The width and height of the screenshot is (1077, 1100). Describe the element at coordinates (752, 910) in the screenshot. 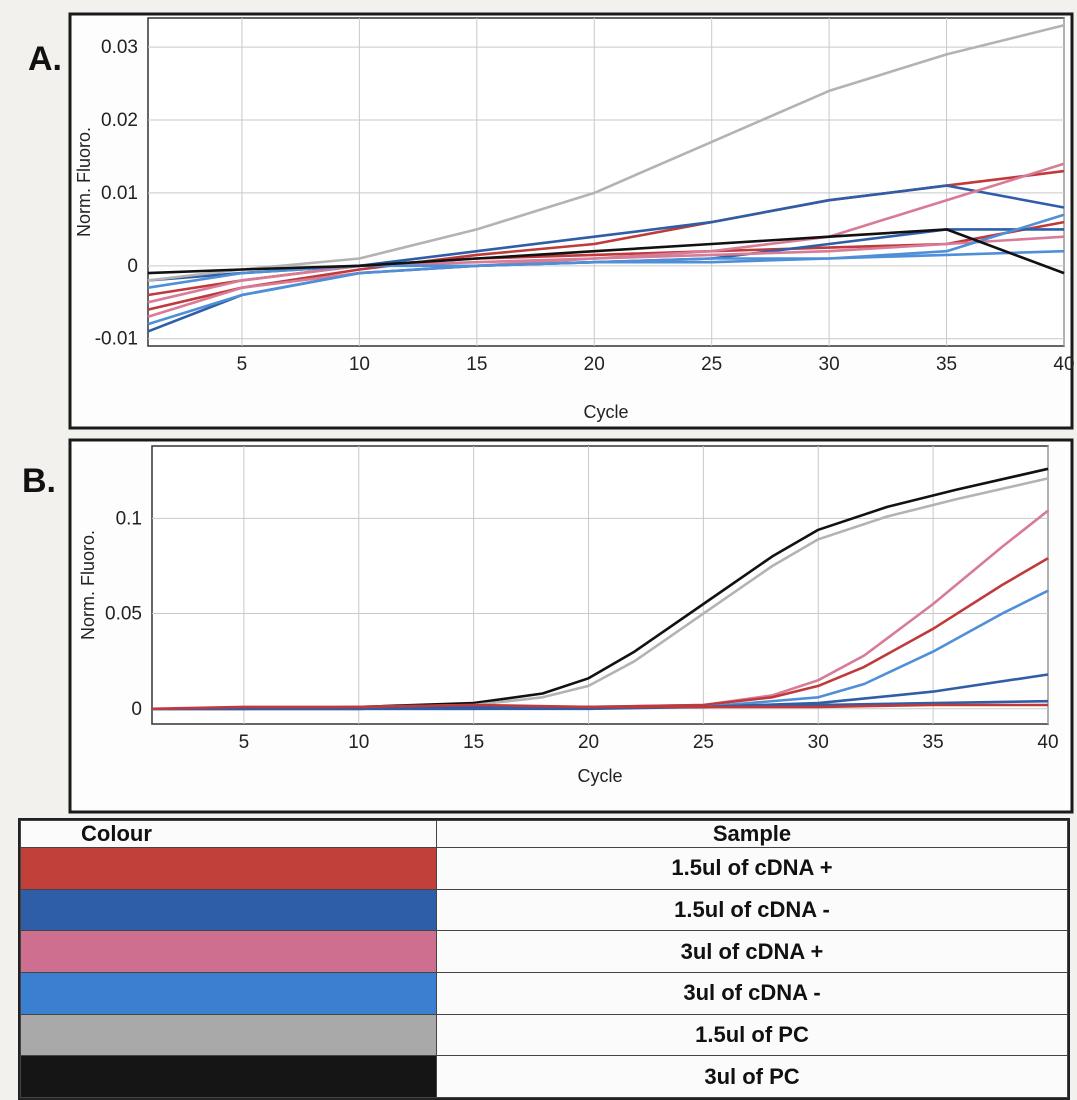

I see `legend-sample-label: 1.5ul of cDNA -` at that location.